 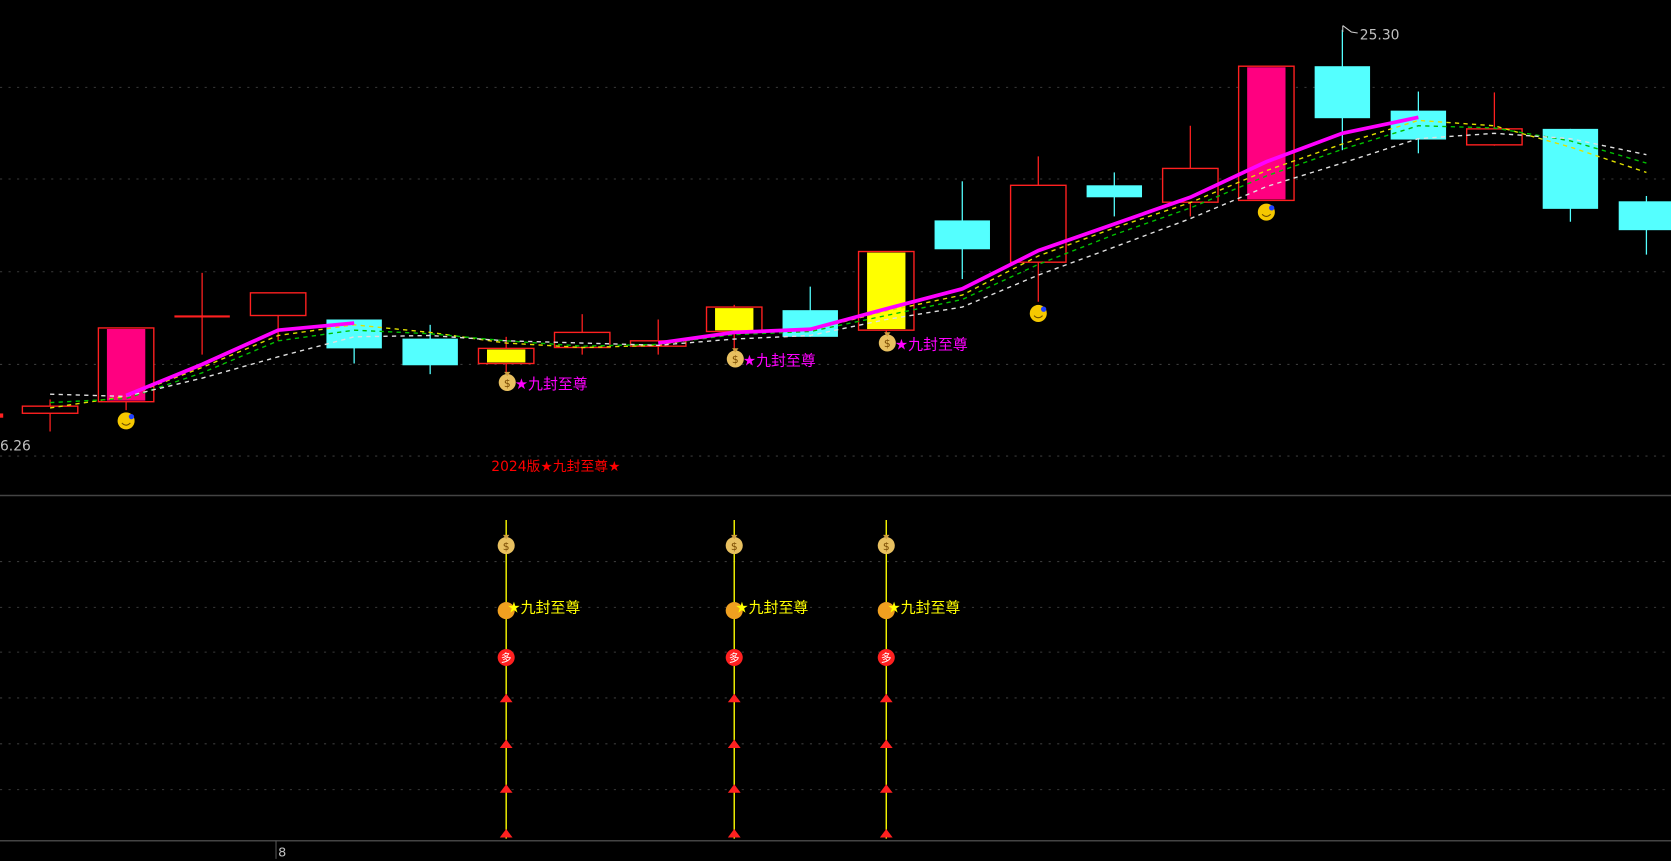 I want to click on high-marker: 25.30, so click(x=1371, y=34).